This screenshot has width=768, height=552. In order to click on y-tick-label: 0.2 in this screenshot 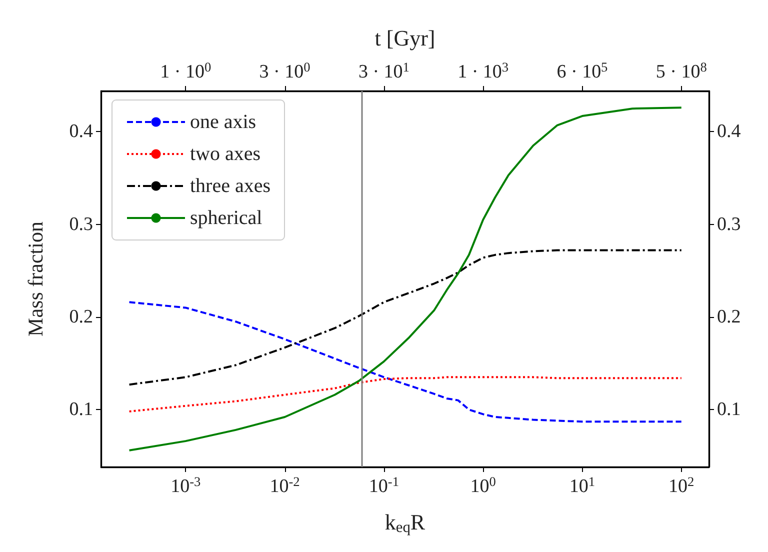, I will do `click(81, 317)`.